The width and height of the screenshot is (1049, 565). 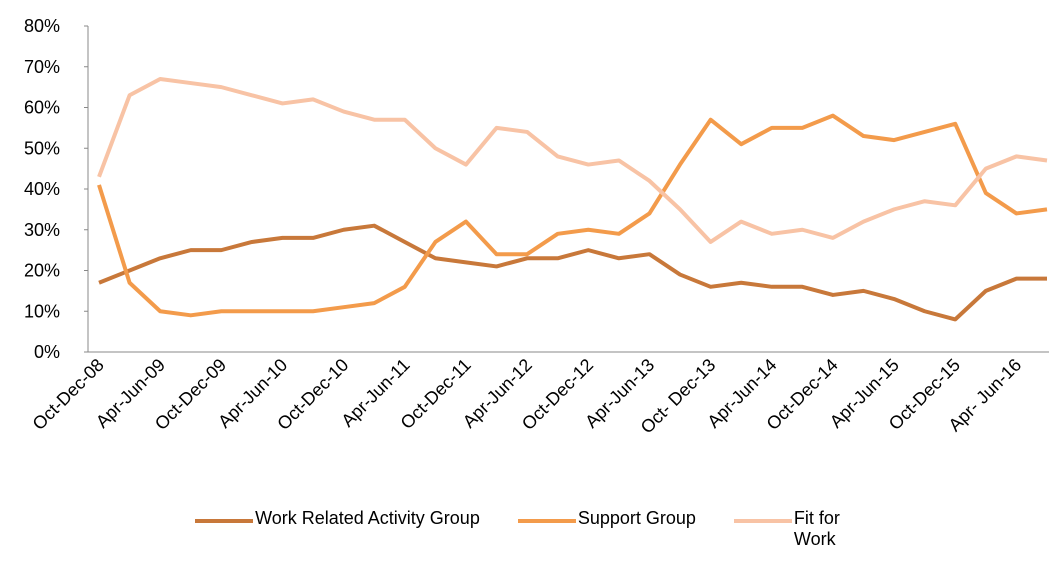 I want to click on y-tick-label: 70%, so click(x=42, y=67).